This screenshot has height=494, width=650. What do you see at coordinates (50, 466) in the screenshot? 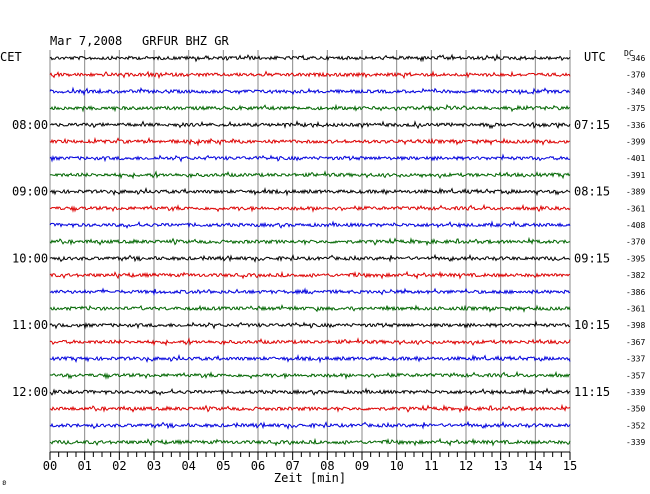
I see `x-tick-label: 00` at bounding box center [50, 466].